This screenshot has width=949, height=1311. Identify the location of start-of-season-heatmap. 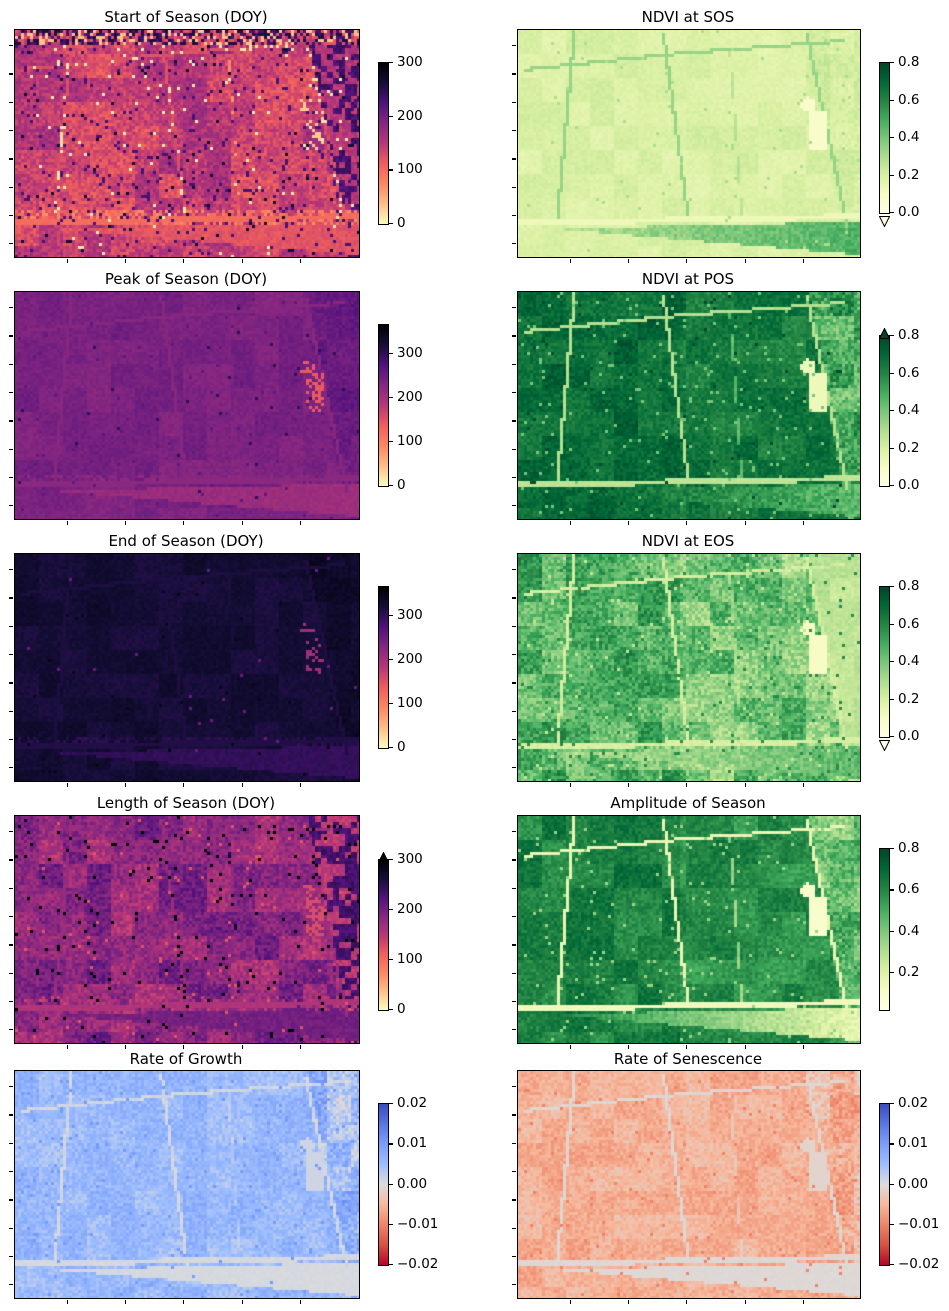
(187, 143).